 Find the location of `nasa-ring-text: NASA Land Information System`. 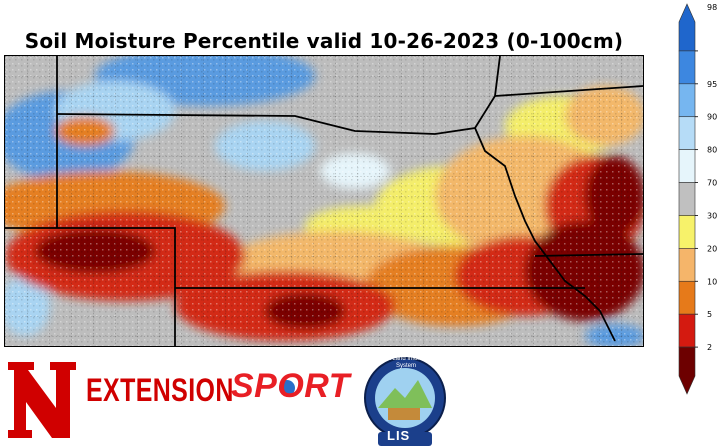

nasa-ring-text: NASA Land Information System is located at coordinates (406, 362).